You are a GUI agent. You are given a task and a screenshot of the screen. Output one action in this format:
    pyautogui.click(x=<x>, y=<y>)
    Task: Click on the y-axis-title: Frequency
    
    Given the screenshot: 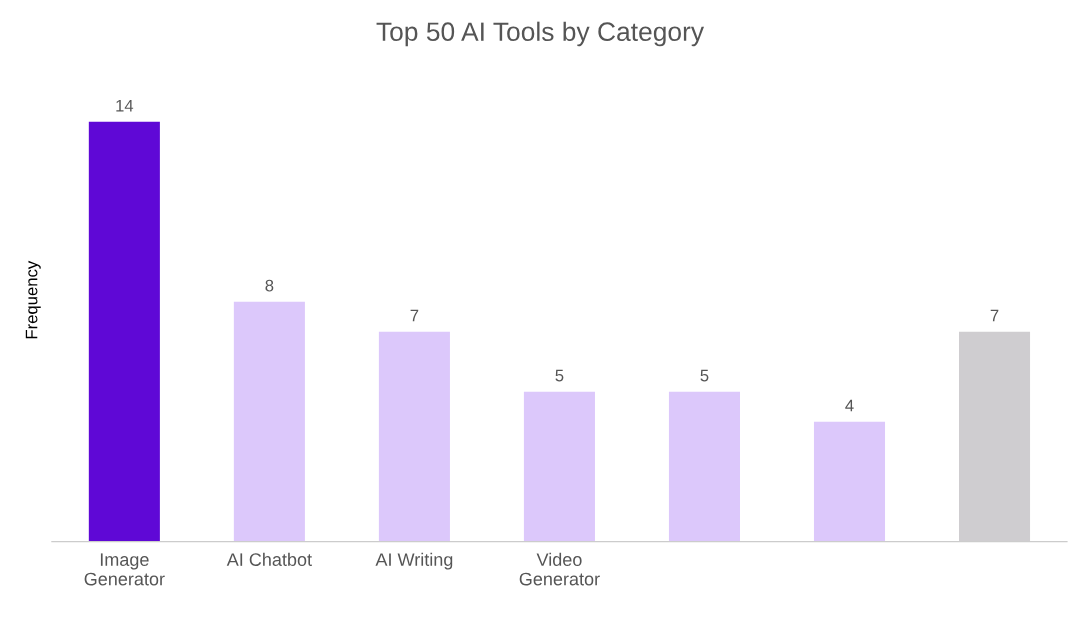 What is the action you would take?
    pyautogui.click(x=33, y=299)
    